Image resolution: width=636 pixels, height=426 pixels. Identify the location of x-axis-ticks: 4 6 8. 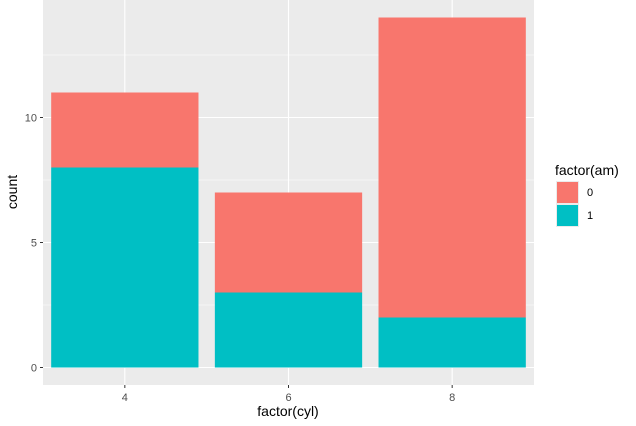
(288, 394).